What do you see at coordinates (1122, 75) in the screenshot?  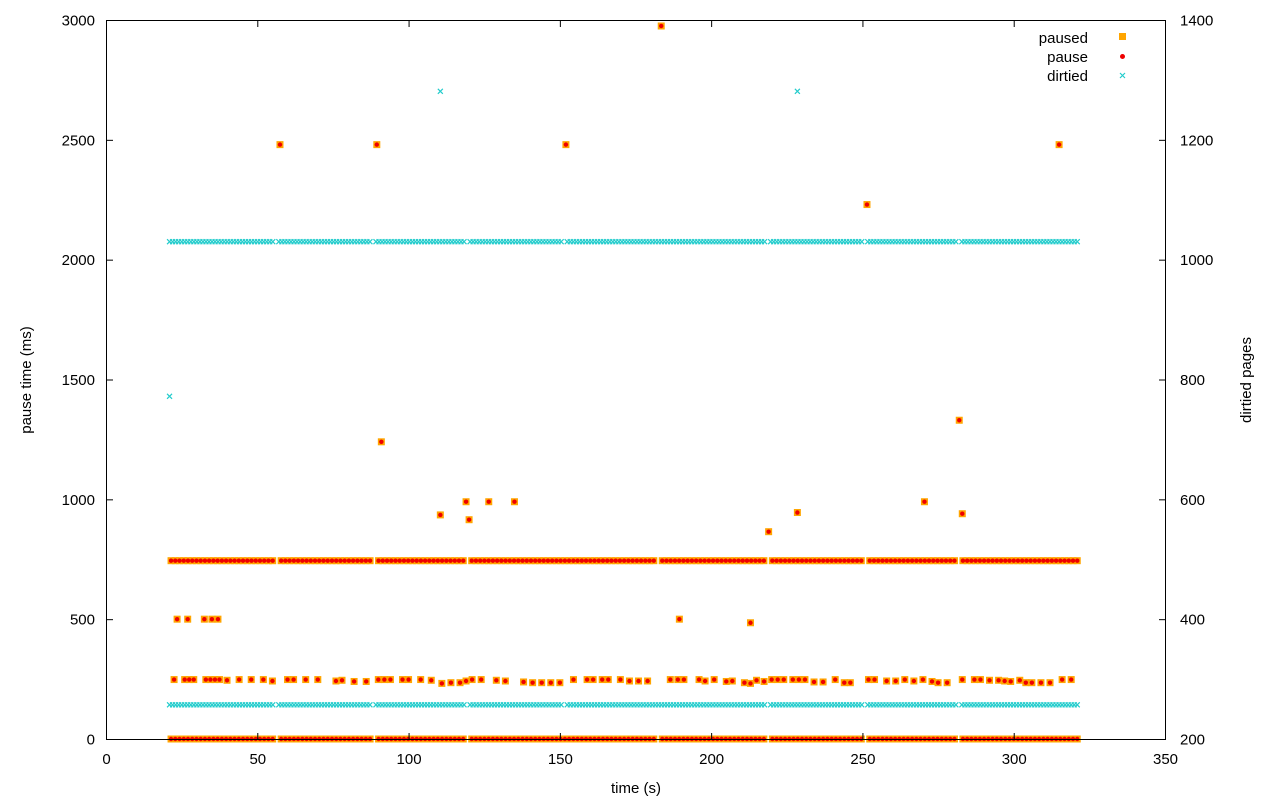 I see `legend-marker-dirtied` at bounding box center [1122, 75].